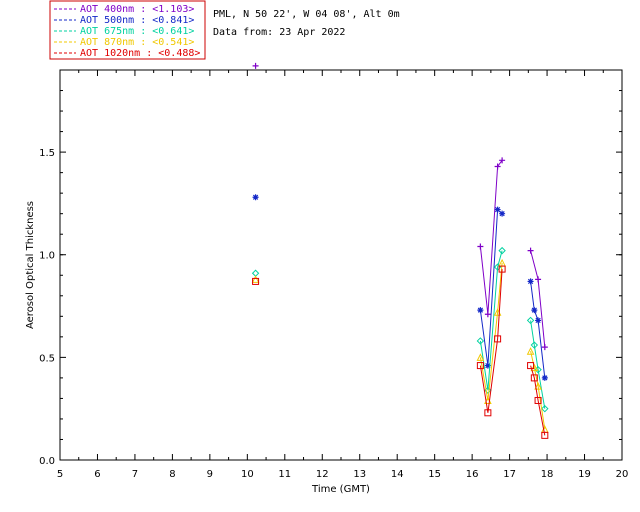 The height and width of the screenshot is (512, 640). Describe the element at coordinates (279, 32) in the screenshot. I see `date-info-text: Data from: 23 Apr 2022` at that location.